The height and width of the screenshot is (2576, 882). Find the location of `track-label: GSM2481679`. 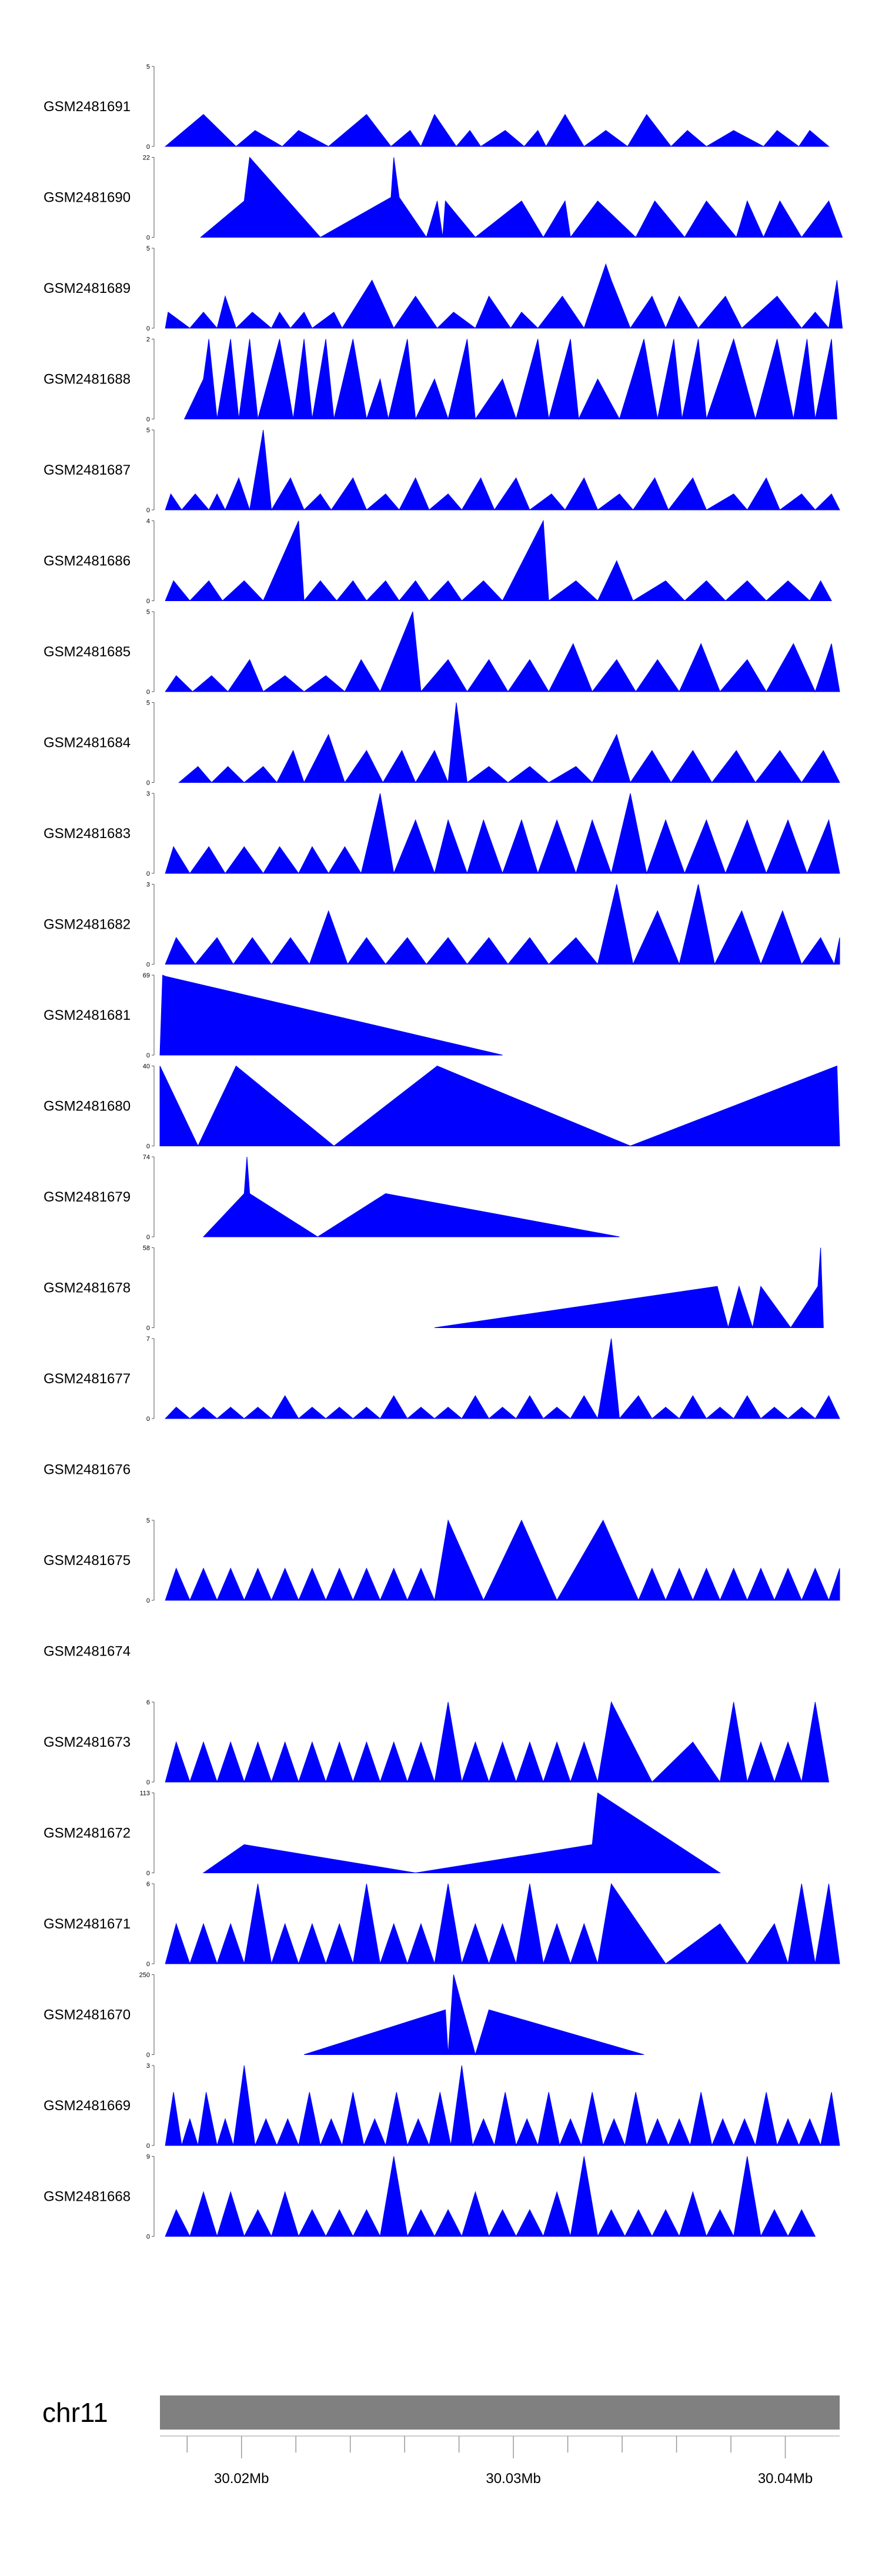

track-label: GSM2481679 is located at coordinates (87, 1197).